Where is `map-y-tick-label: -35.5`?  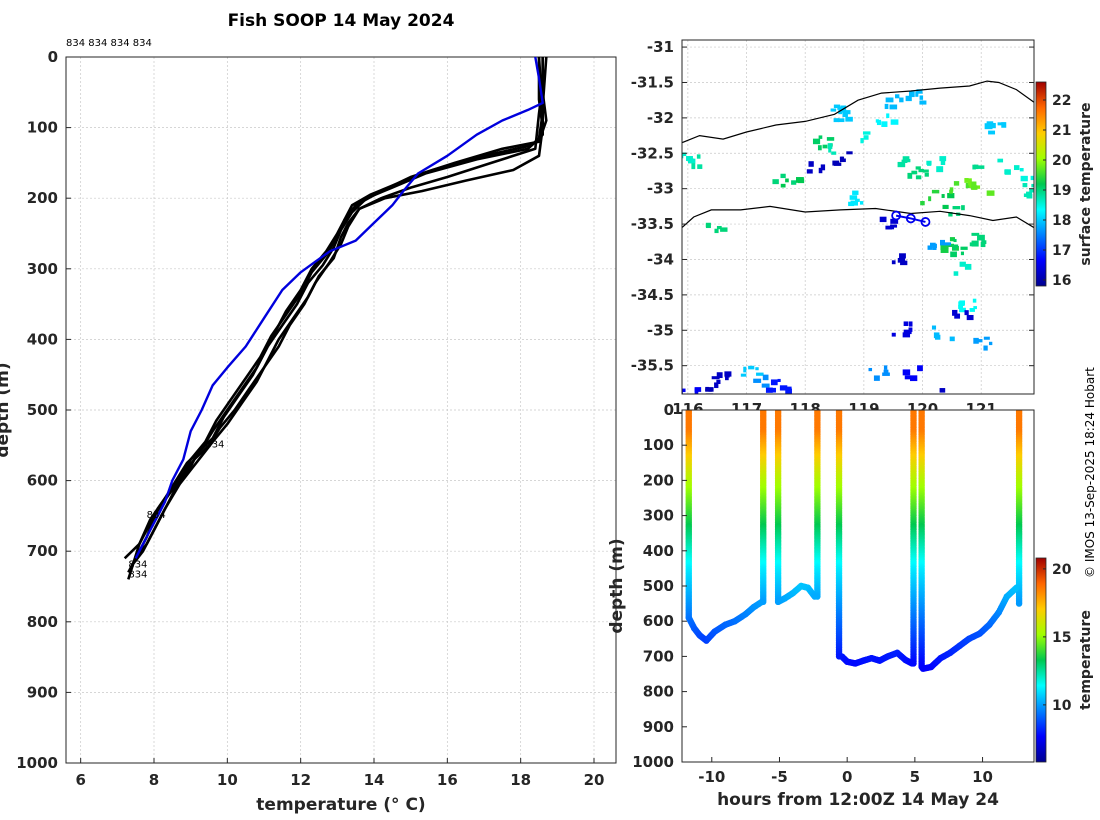 map-y-tick-label: -35.5 is located at coordinates (652, 366).